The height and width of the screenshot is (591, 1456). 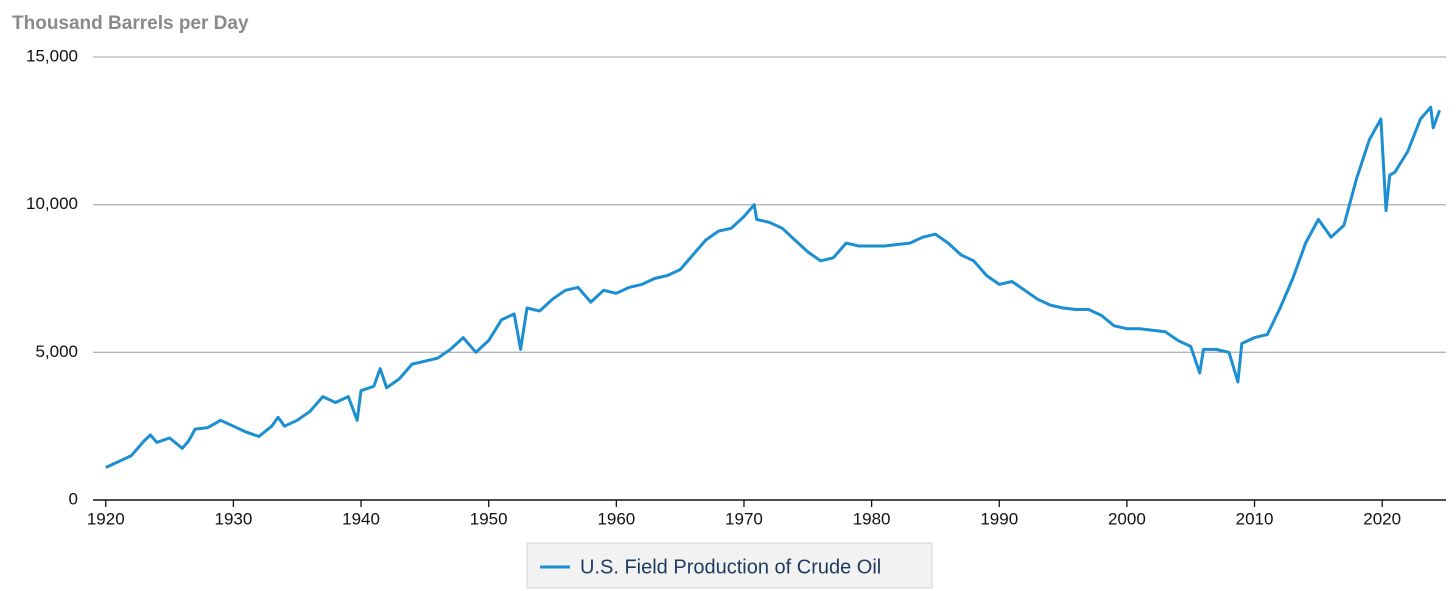 I want to click on y-tick-label: 10,000, so click(x=52, y=203).